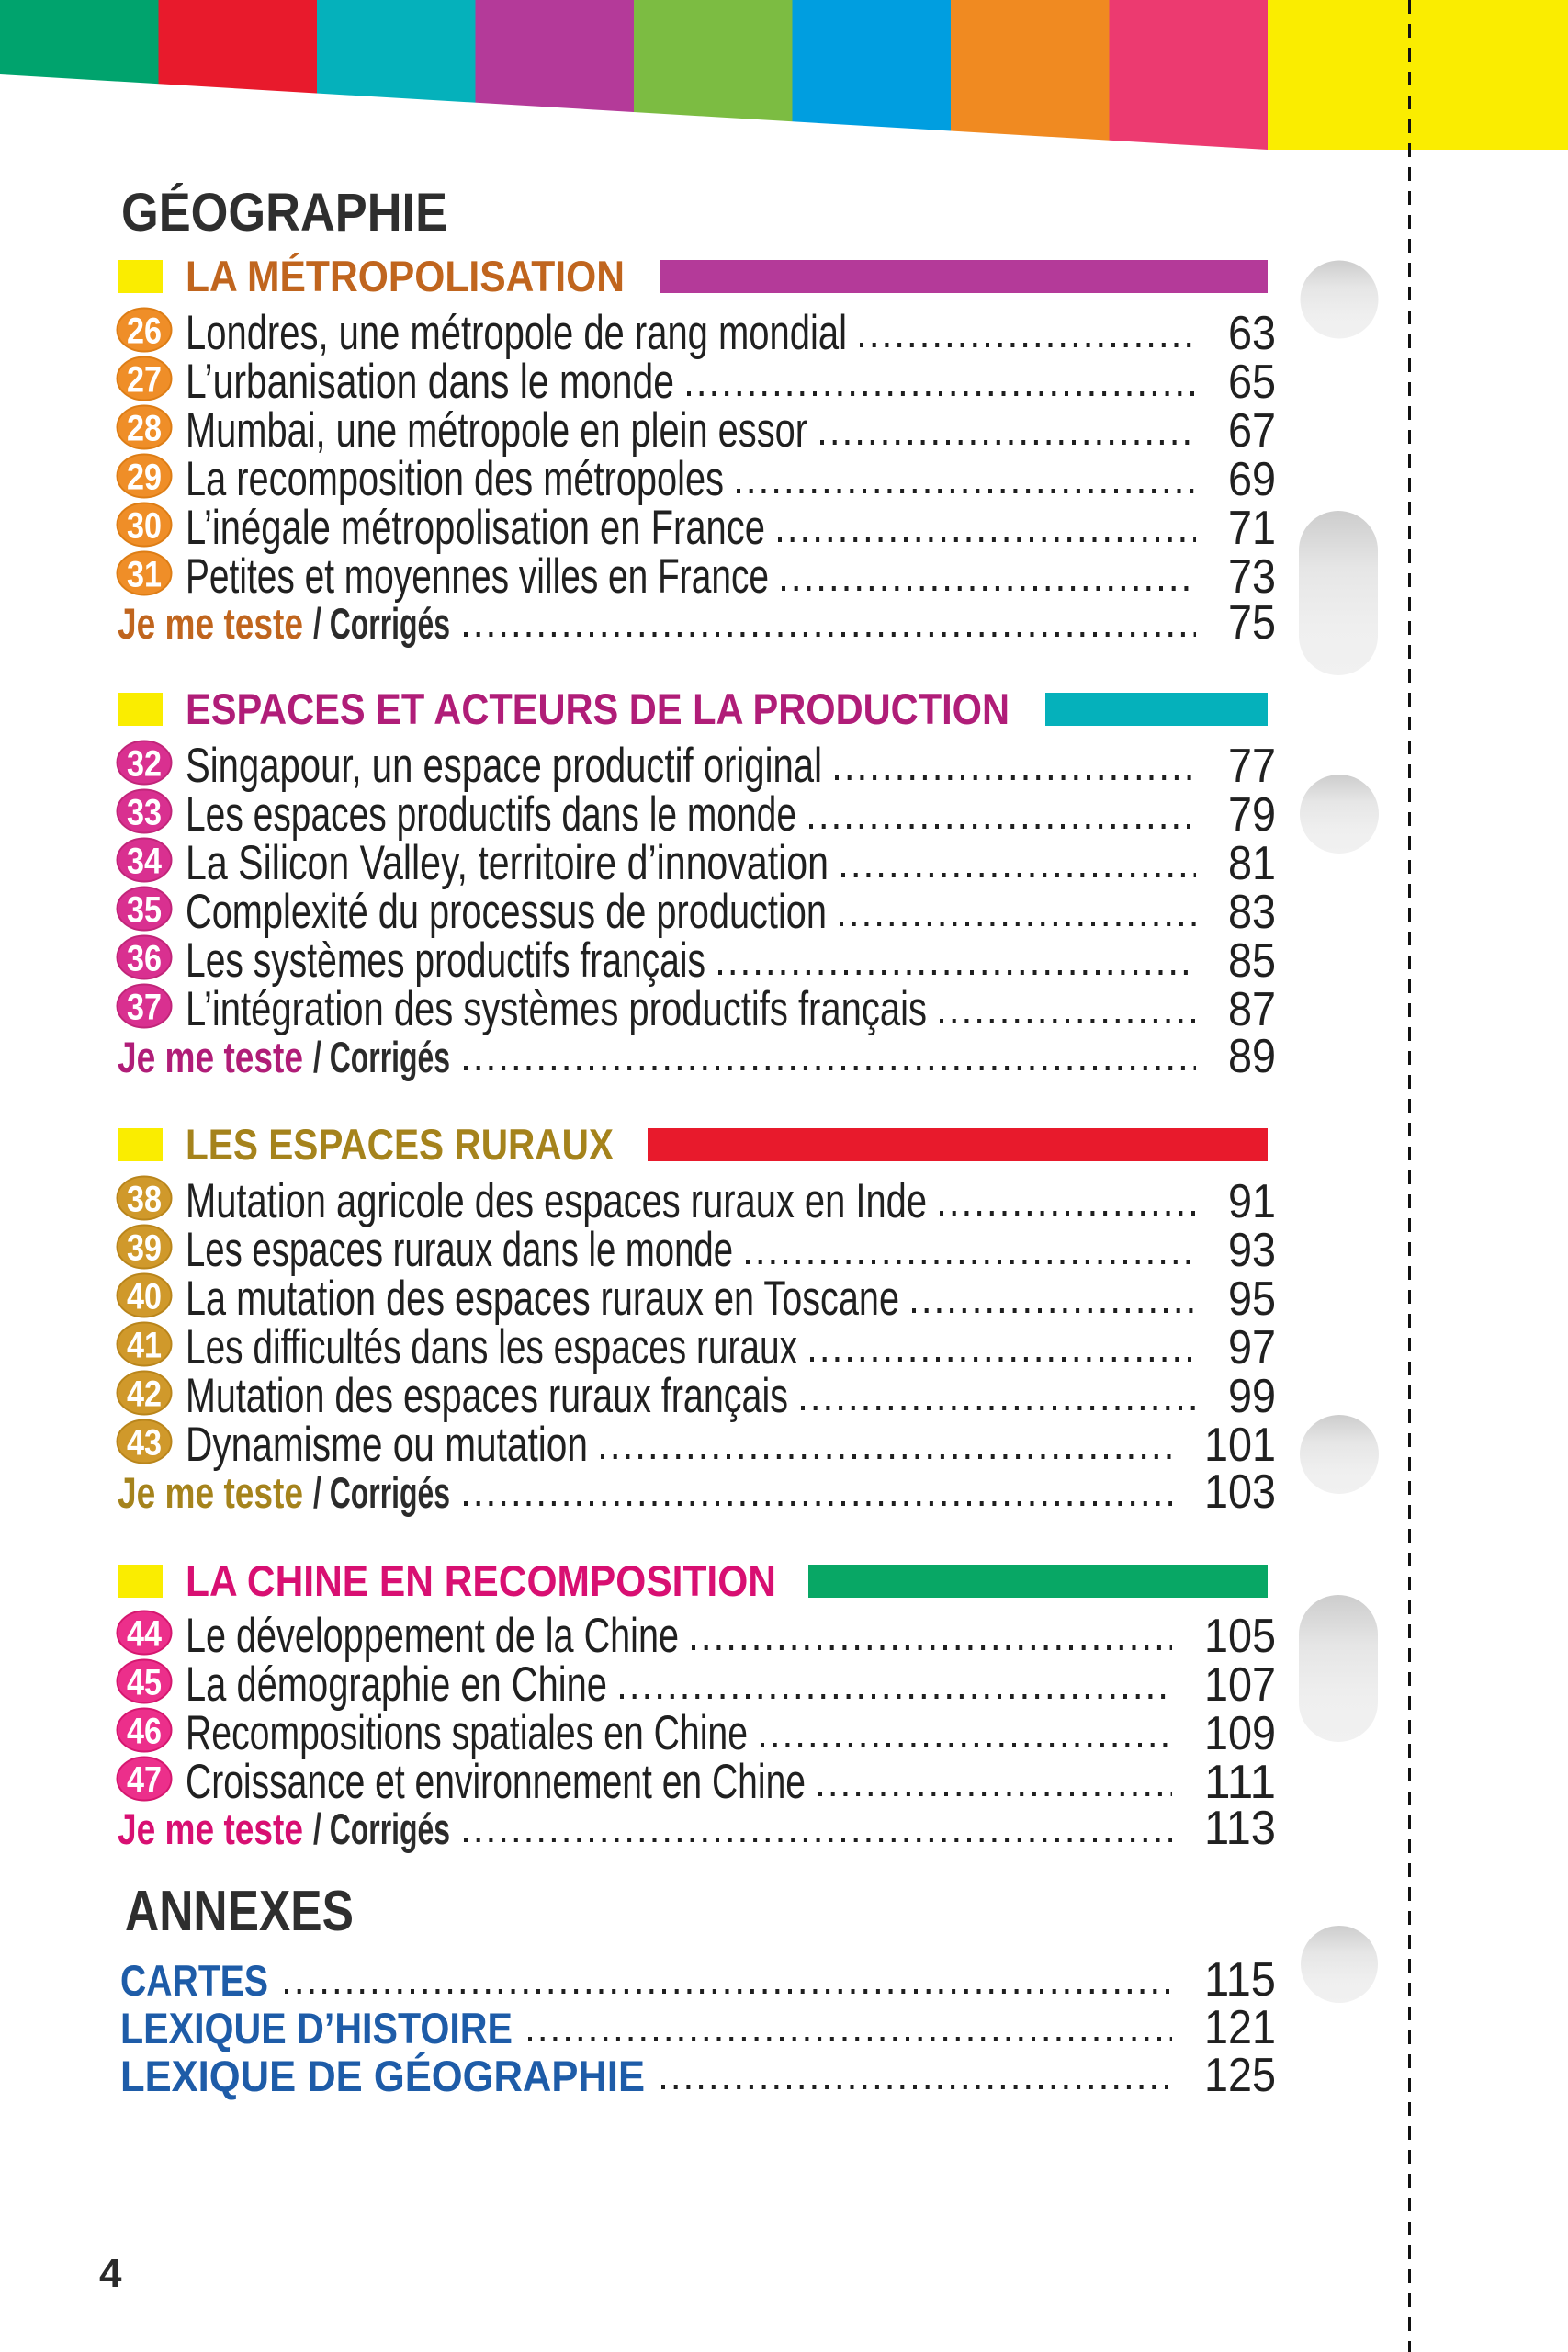  What do you see at coordinates (1240, 1685) in the screenshot?
I see `svg-text: 107` at bounding box center [1240, 1685].